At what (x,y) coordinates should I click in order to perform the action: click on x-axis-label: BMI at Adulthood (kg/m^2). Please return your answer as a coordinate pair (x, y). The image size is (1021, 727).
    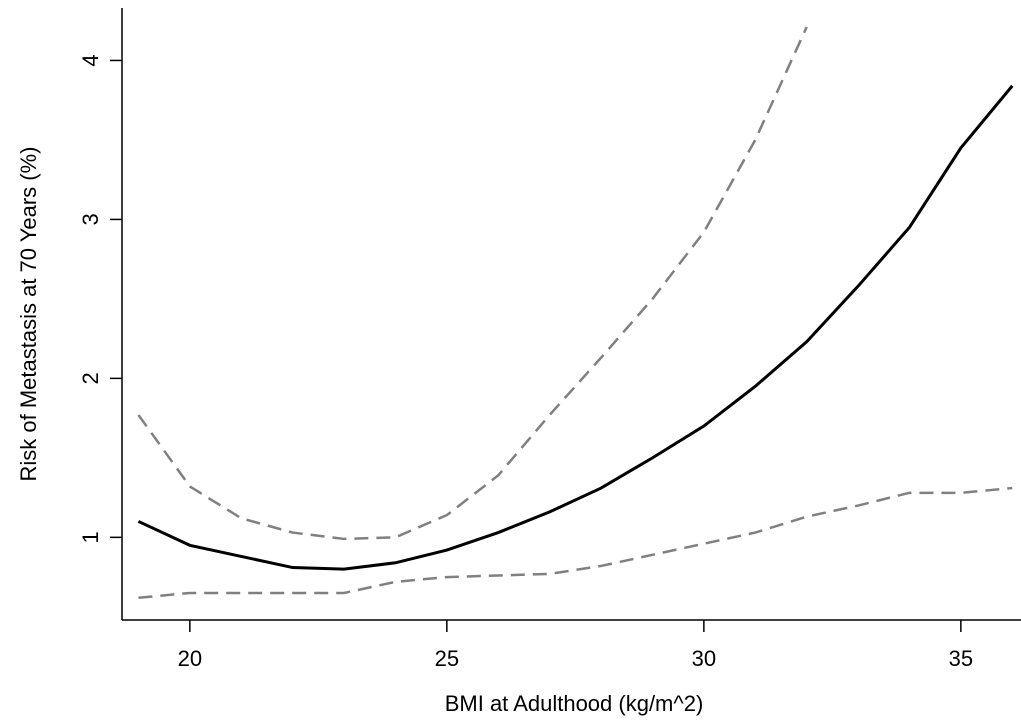
    Looking at the image, I should click on (574, 703).